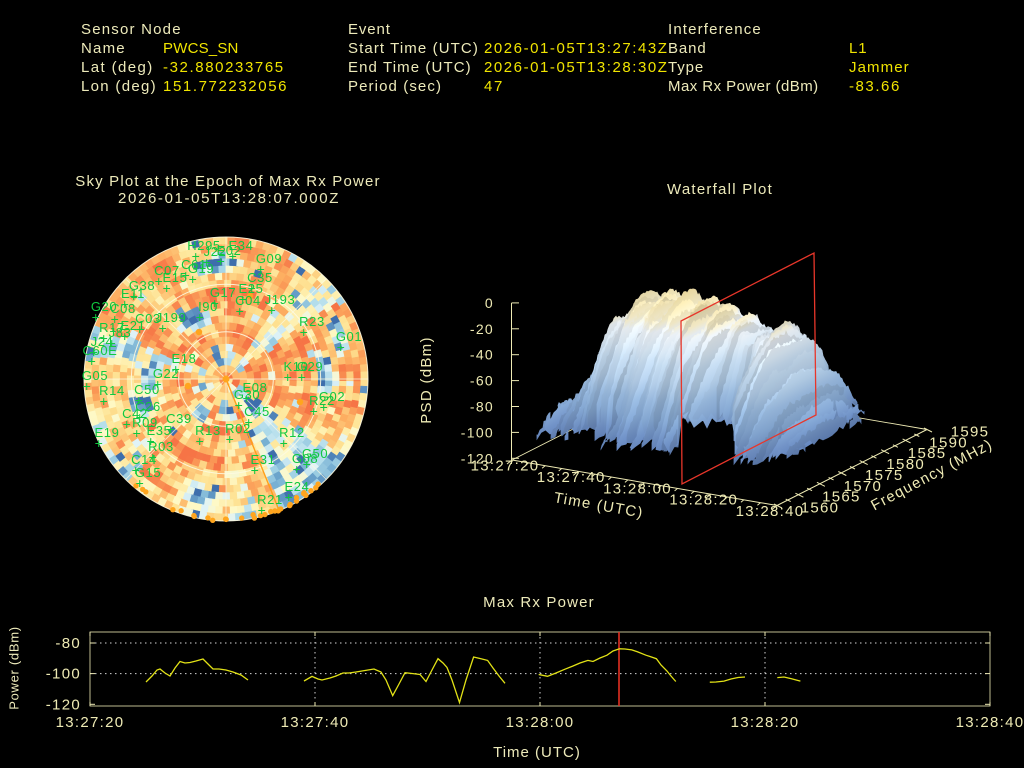 This screenshot has height=768, width=1024. What do you see at coordinates (269, 258) in the screenshot?
I see `svg-text: G09` at bounding box center [269, 258].